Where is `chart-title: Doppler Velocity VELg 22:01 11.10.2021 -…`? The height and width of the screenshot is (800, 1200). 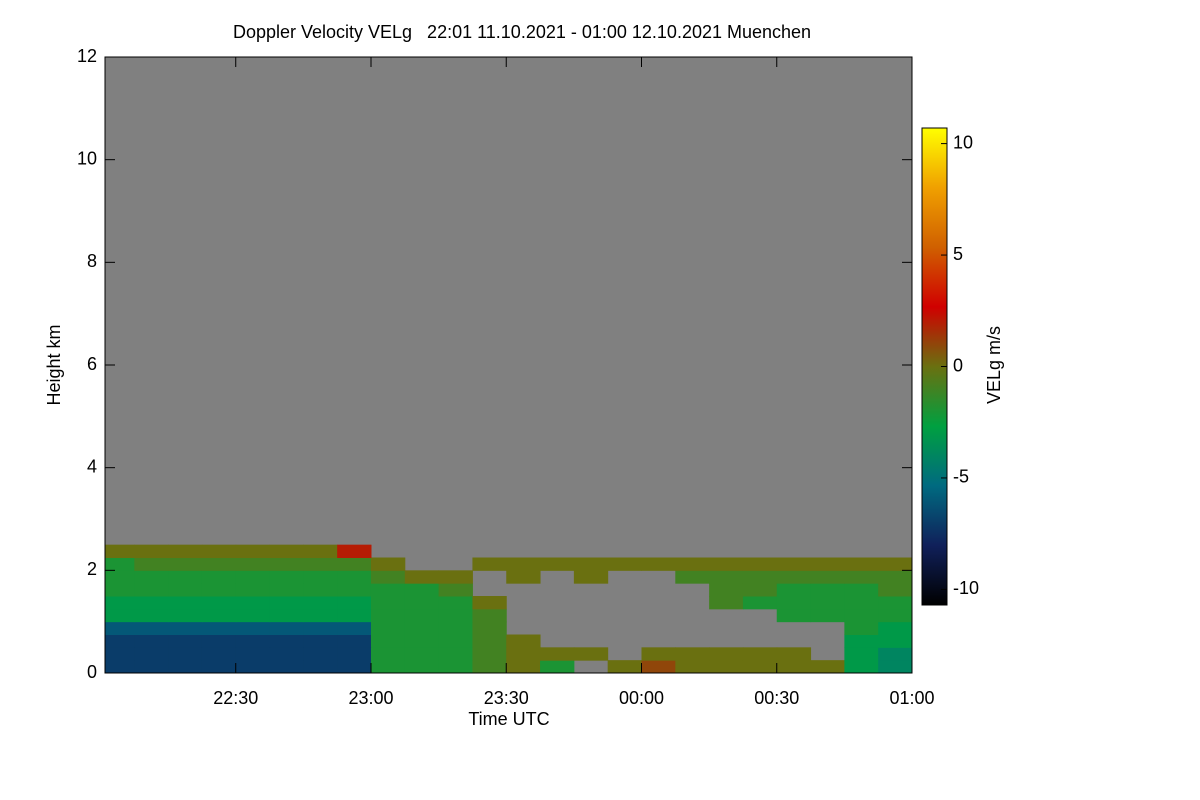 chart-title: Doppler Velocity VELg 22:01 11.10.2021 -… is located at coordinates (522, 32).